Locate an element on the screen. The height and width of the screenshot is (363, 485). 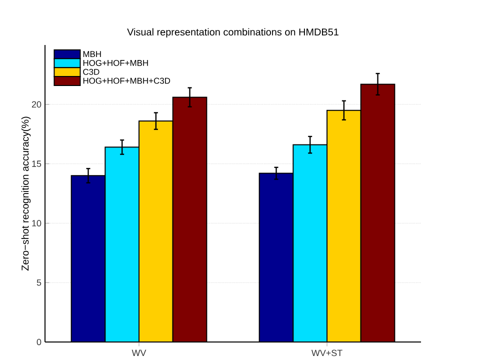
legend-label: HOG+HOF+MBH is located at coordinates (115, 63).